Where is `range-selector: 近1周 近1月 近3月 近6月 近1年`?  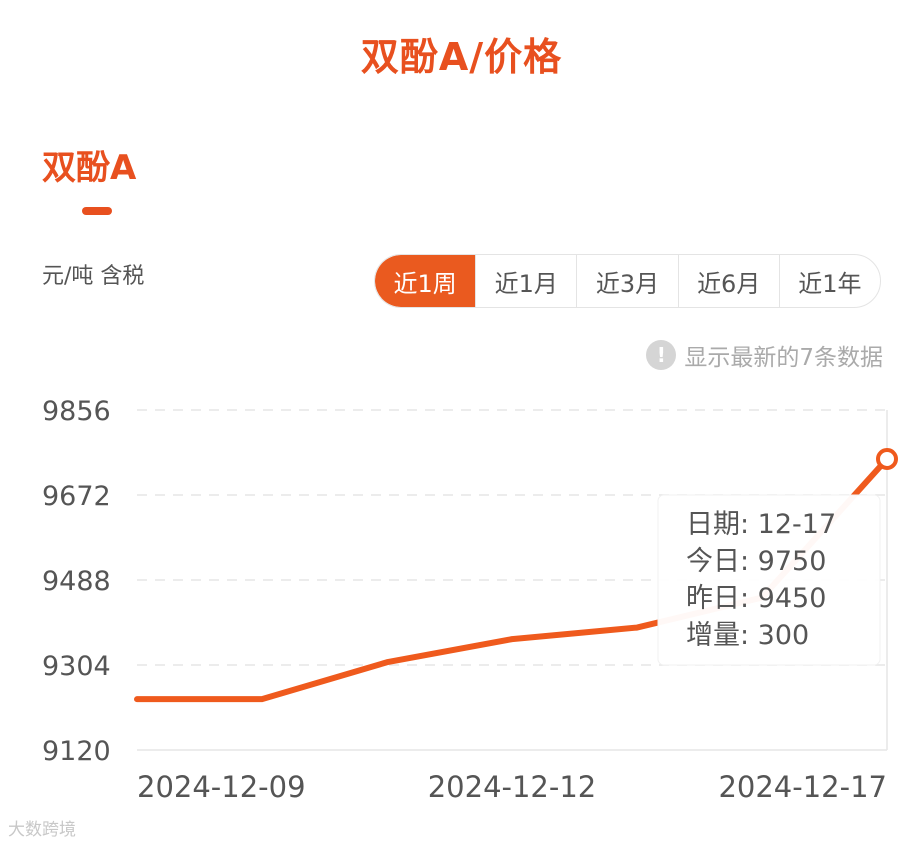 range-selector: 近1周 近1月 近3月 近6月 近1年 is located at coordinates (627, 281).